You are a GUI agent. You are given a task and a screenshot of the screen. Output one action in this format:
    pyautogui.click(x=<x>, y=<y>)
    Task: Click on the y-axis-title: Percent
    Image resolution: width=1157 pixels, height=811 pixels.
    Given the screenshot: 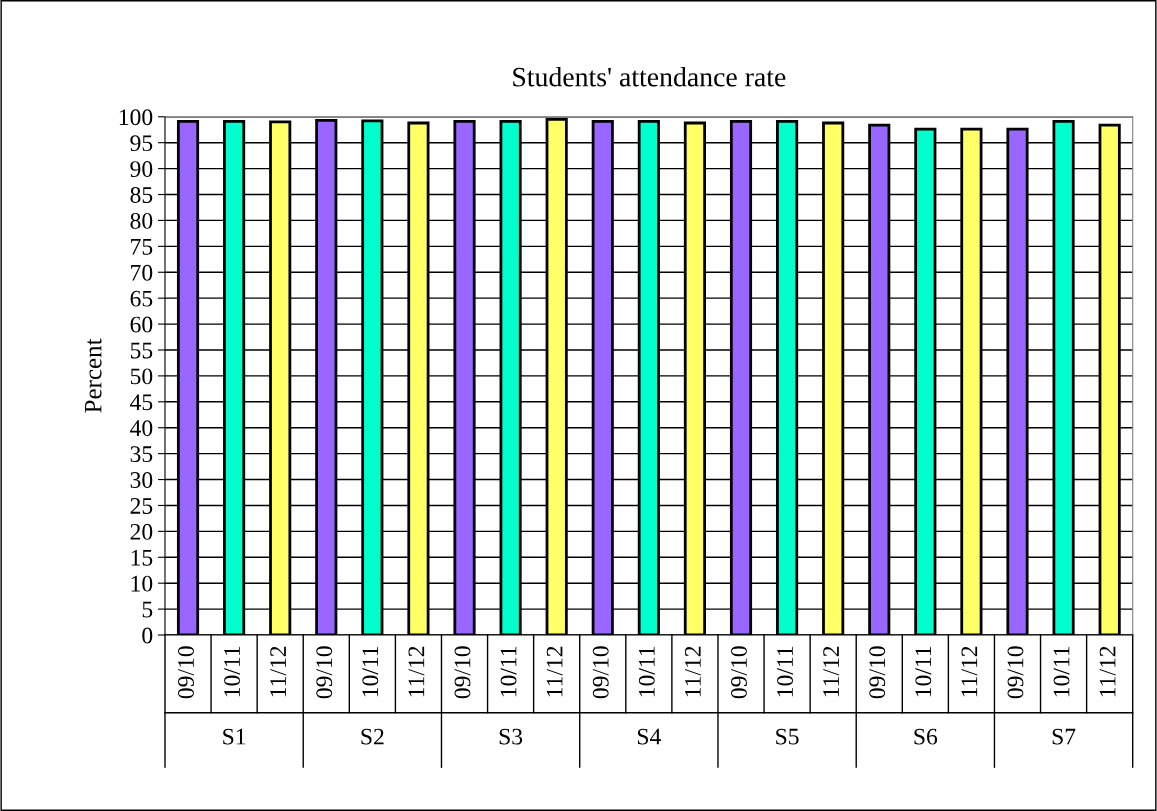 What is the action you would take?
    pyautogui.click(x=93, y=375)
    